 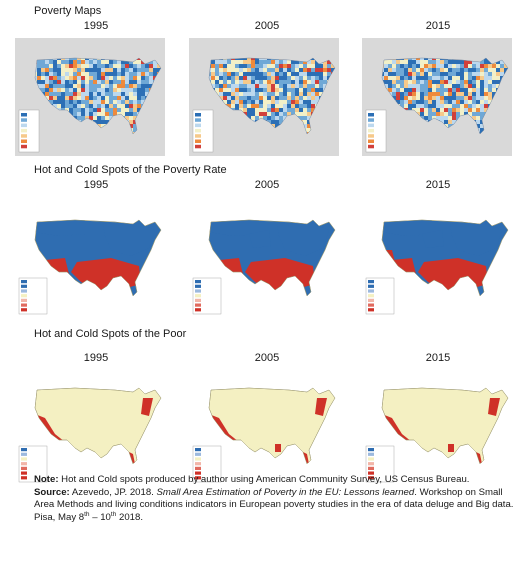 I want to click on poverty-map-2015, so click(x=437, y=97).